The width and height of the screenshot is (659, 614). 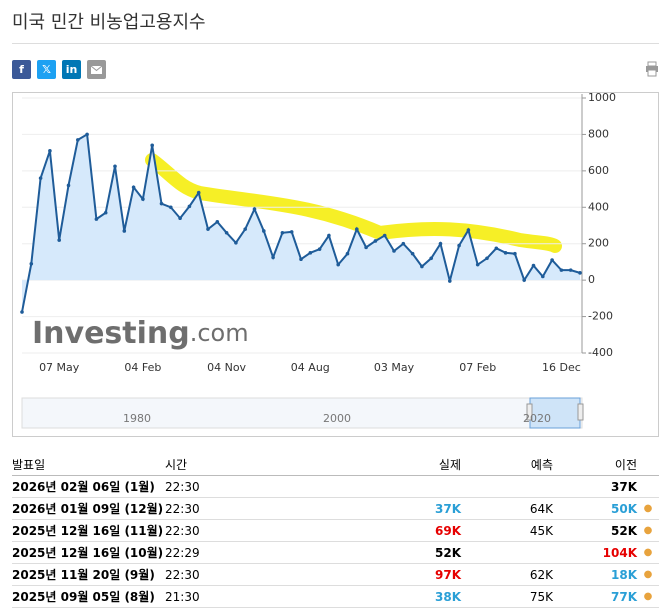 I want to click on release-date: 2025년 12월 16일 (10월), so click(x=88, y=552).